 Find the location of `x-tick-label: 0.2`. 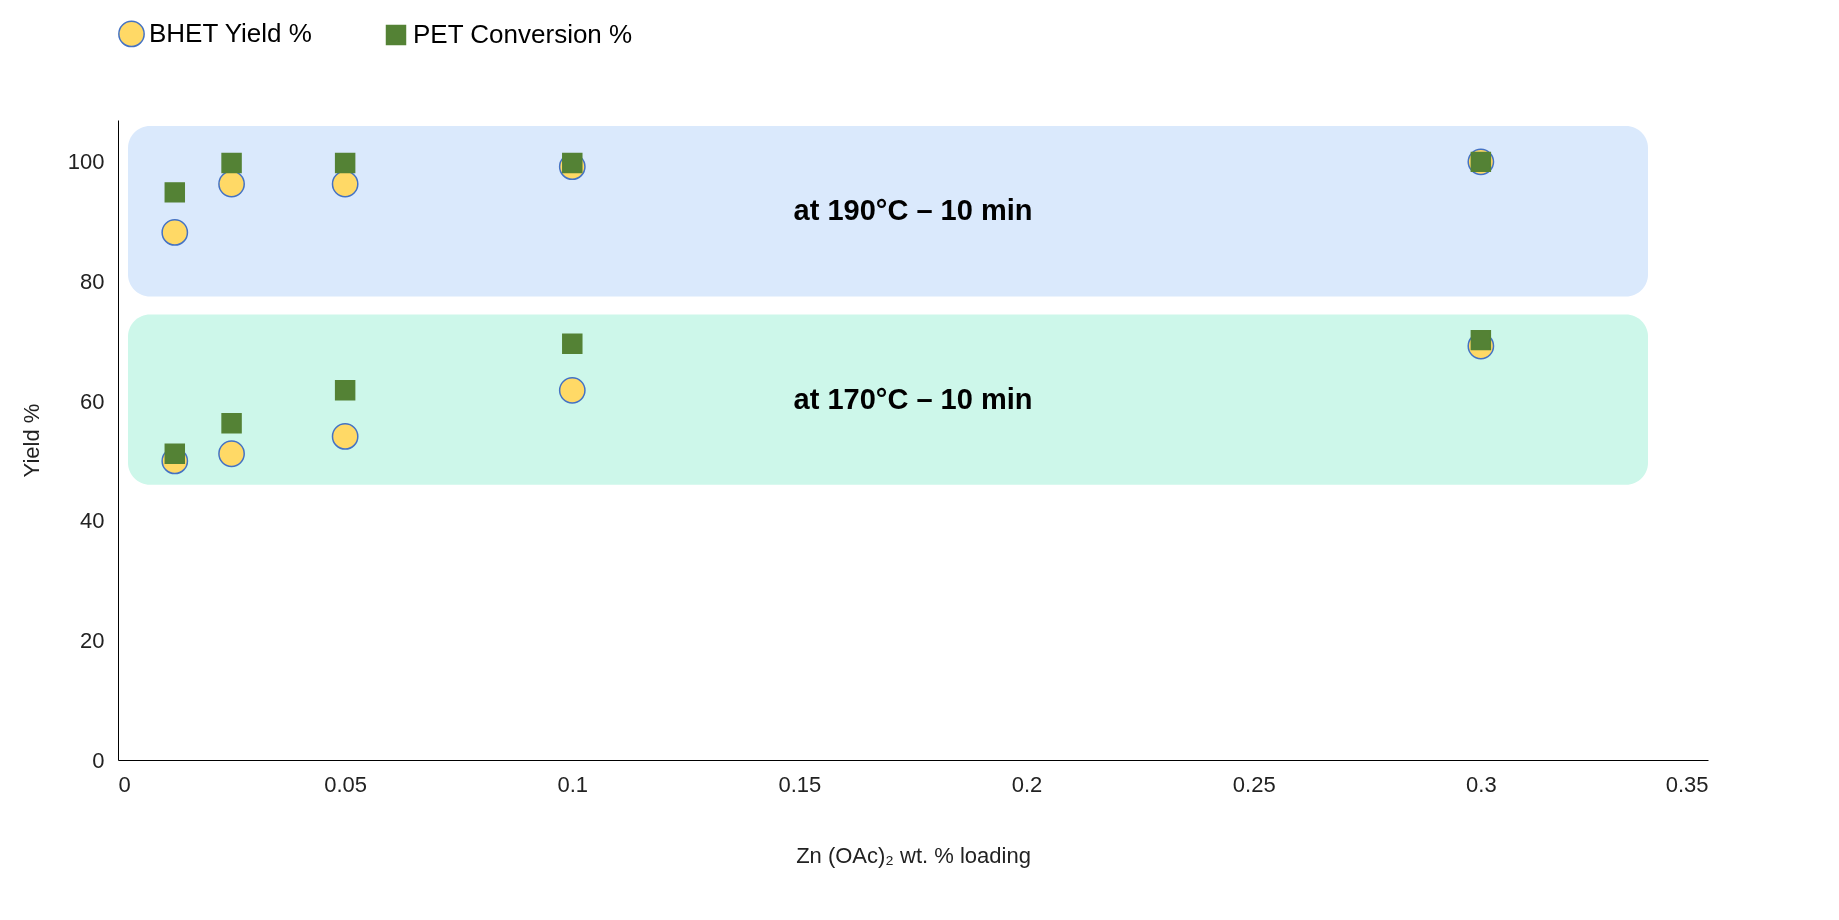

x-tick-label: 0.2 is located at coordinates (1027, 784).